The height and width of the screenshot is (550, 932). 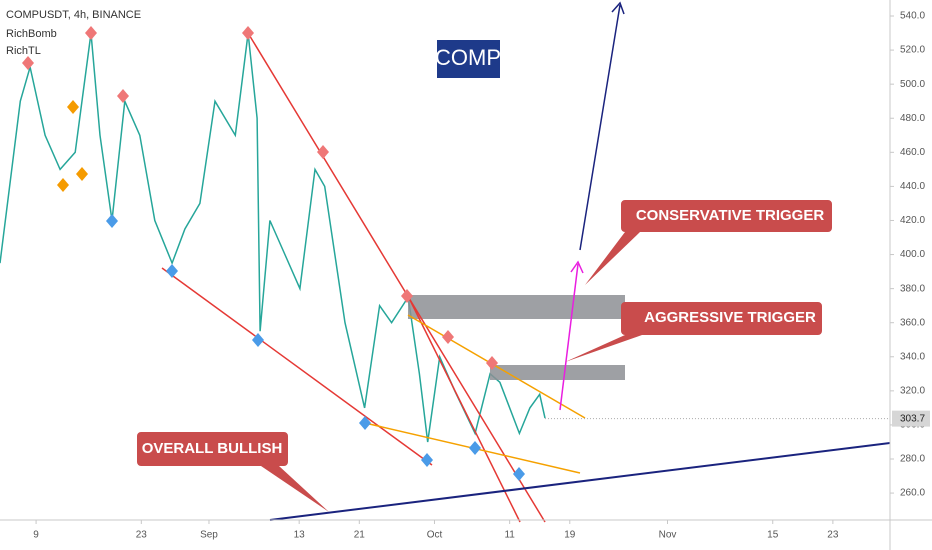 I want to click on chart-title: COMPUSDT, 4h, BINANCE, so click(x=73, y=15).